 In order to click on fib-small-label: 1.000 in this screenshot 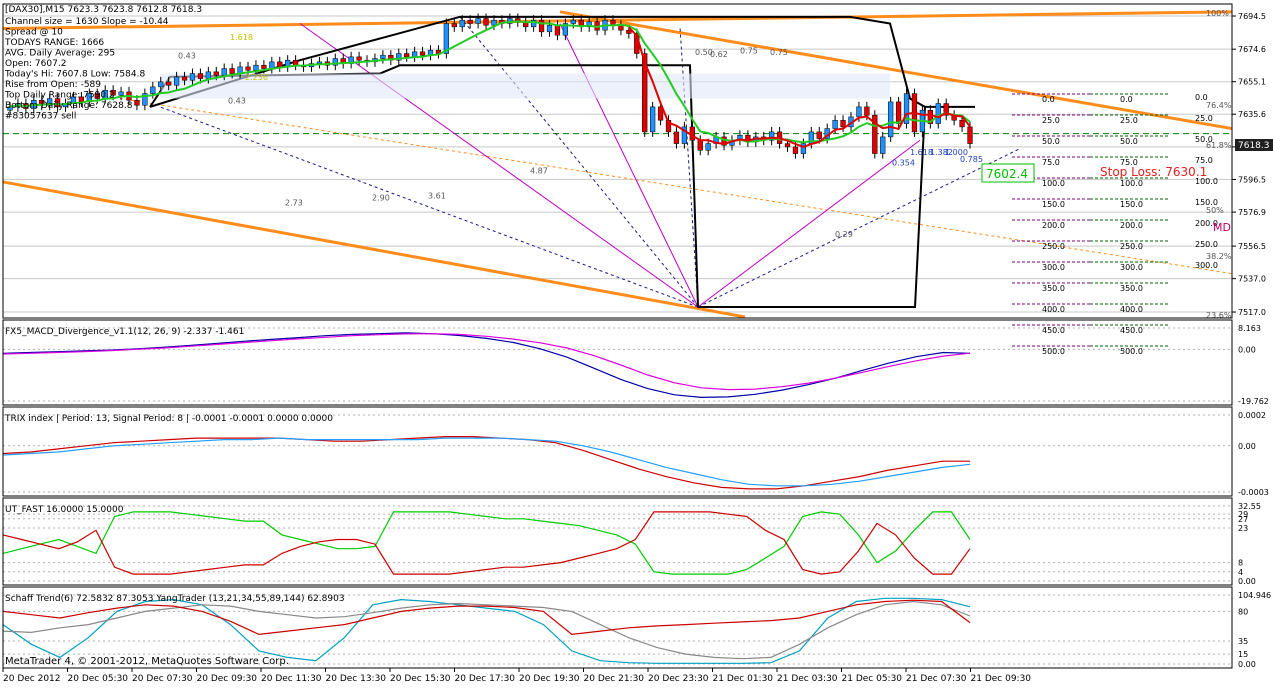, I will do `click(956, 152)`.